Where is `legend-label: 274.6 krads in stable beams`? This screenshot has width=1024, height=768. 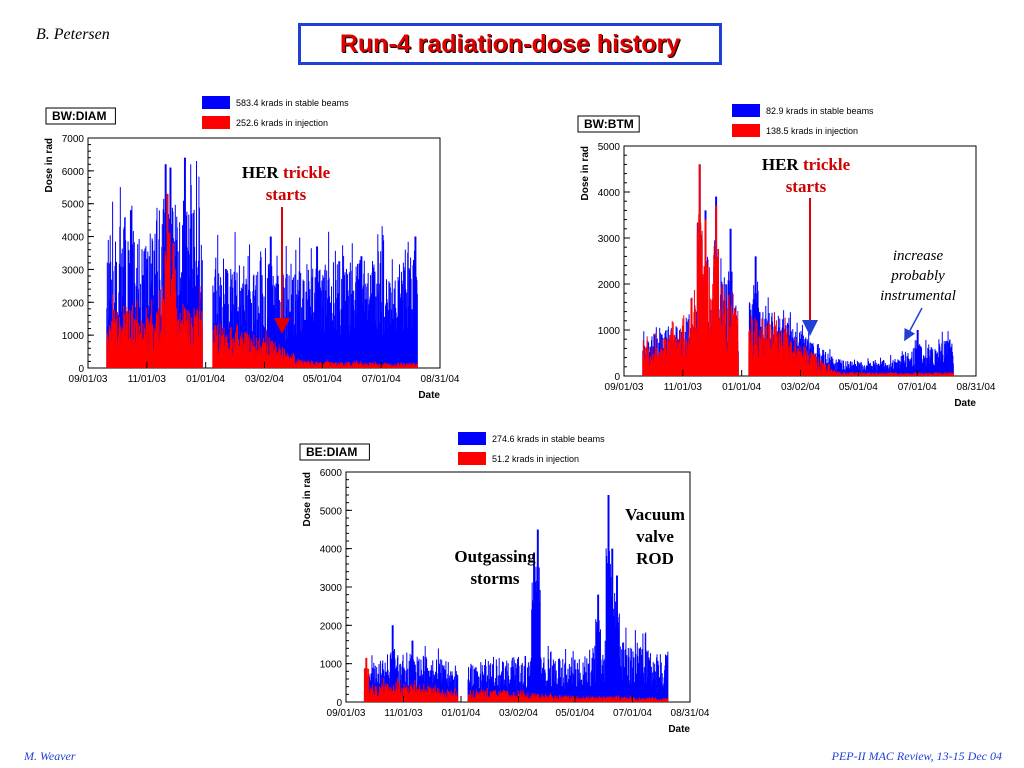
legend-label: 274.6 krads in stable beams is located at coordinates (548, 439).